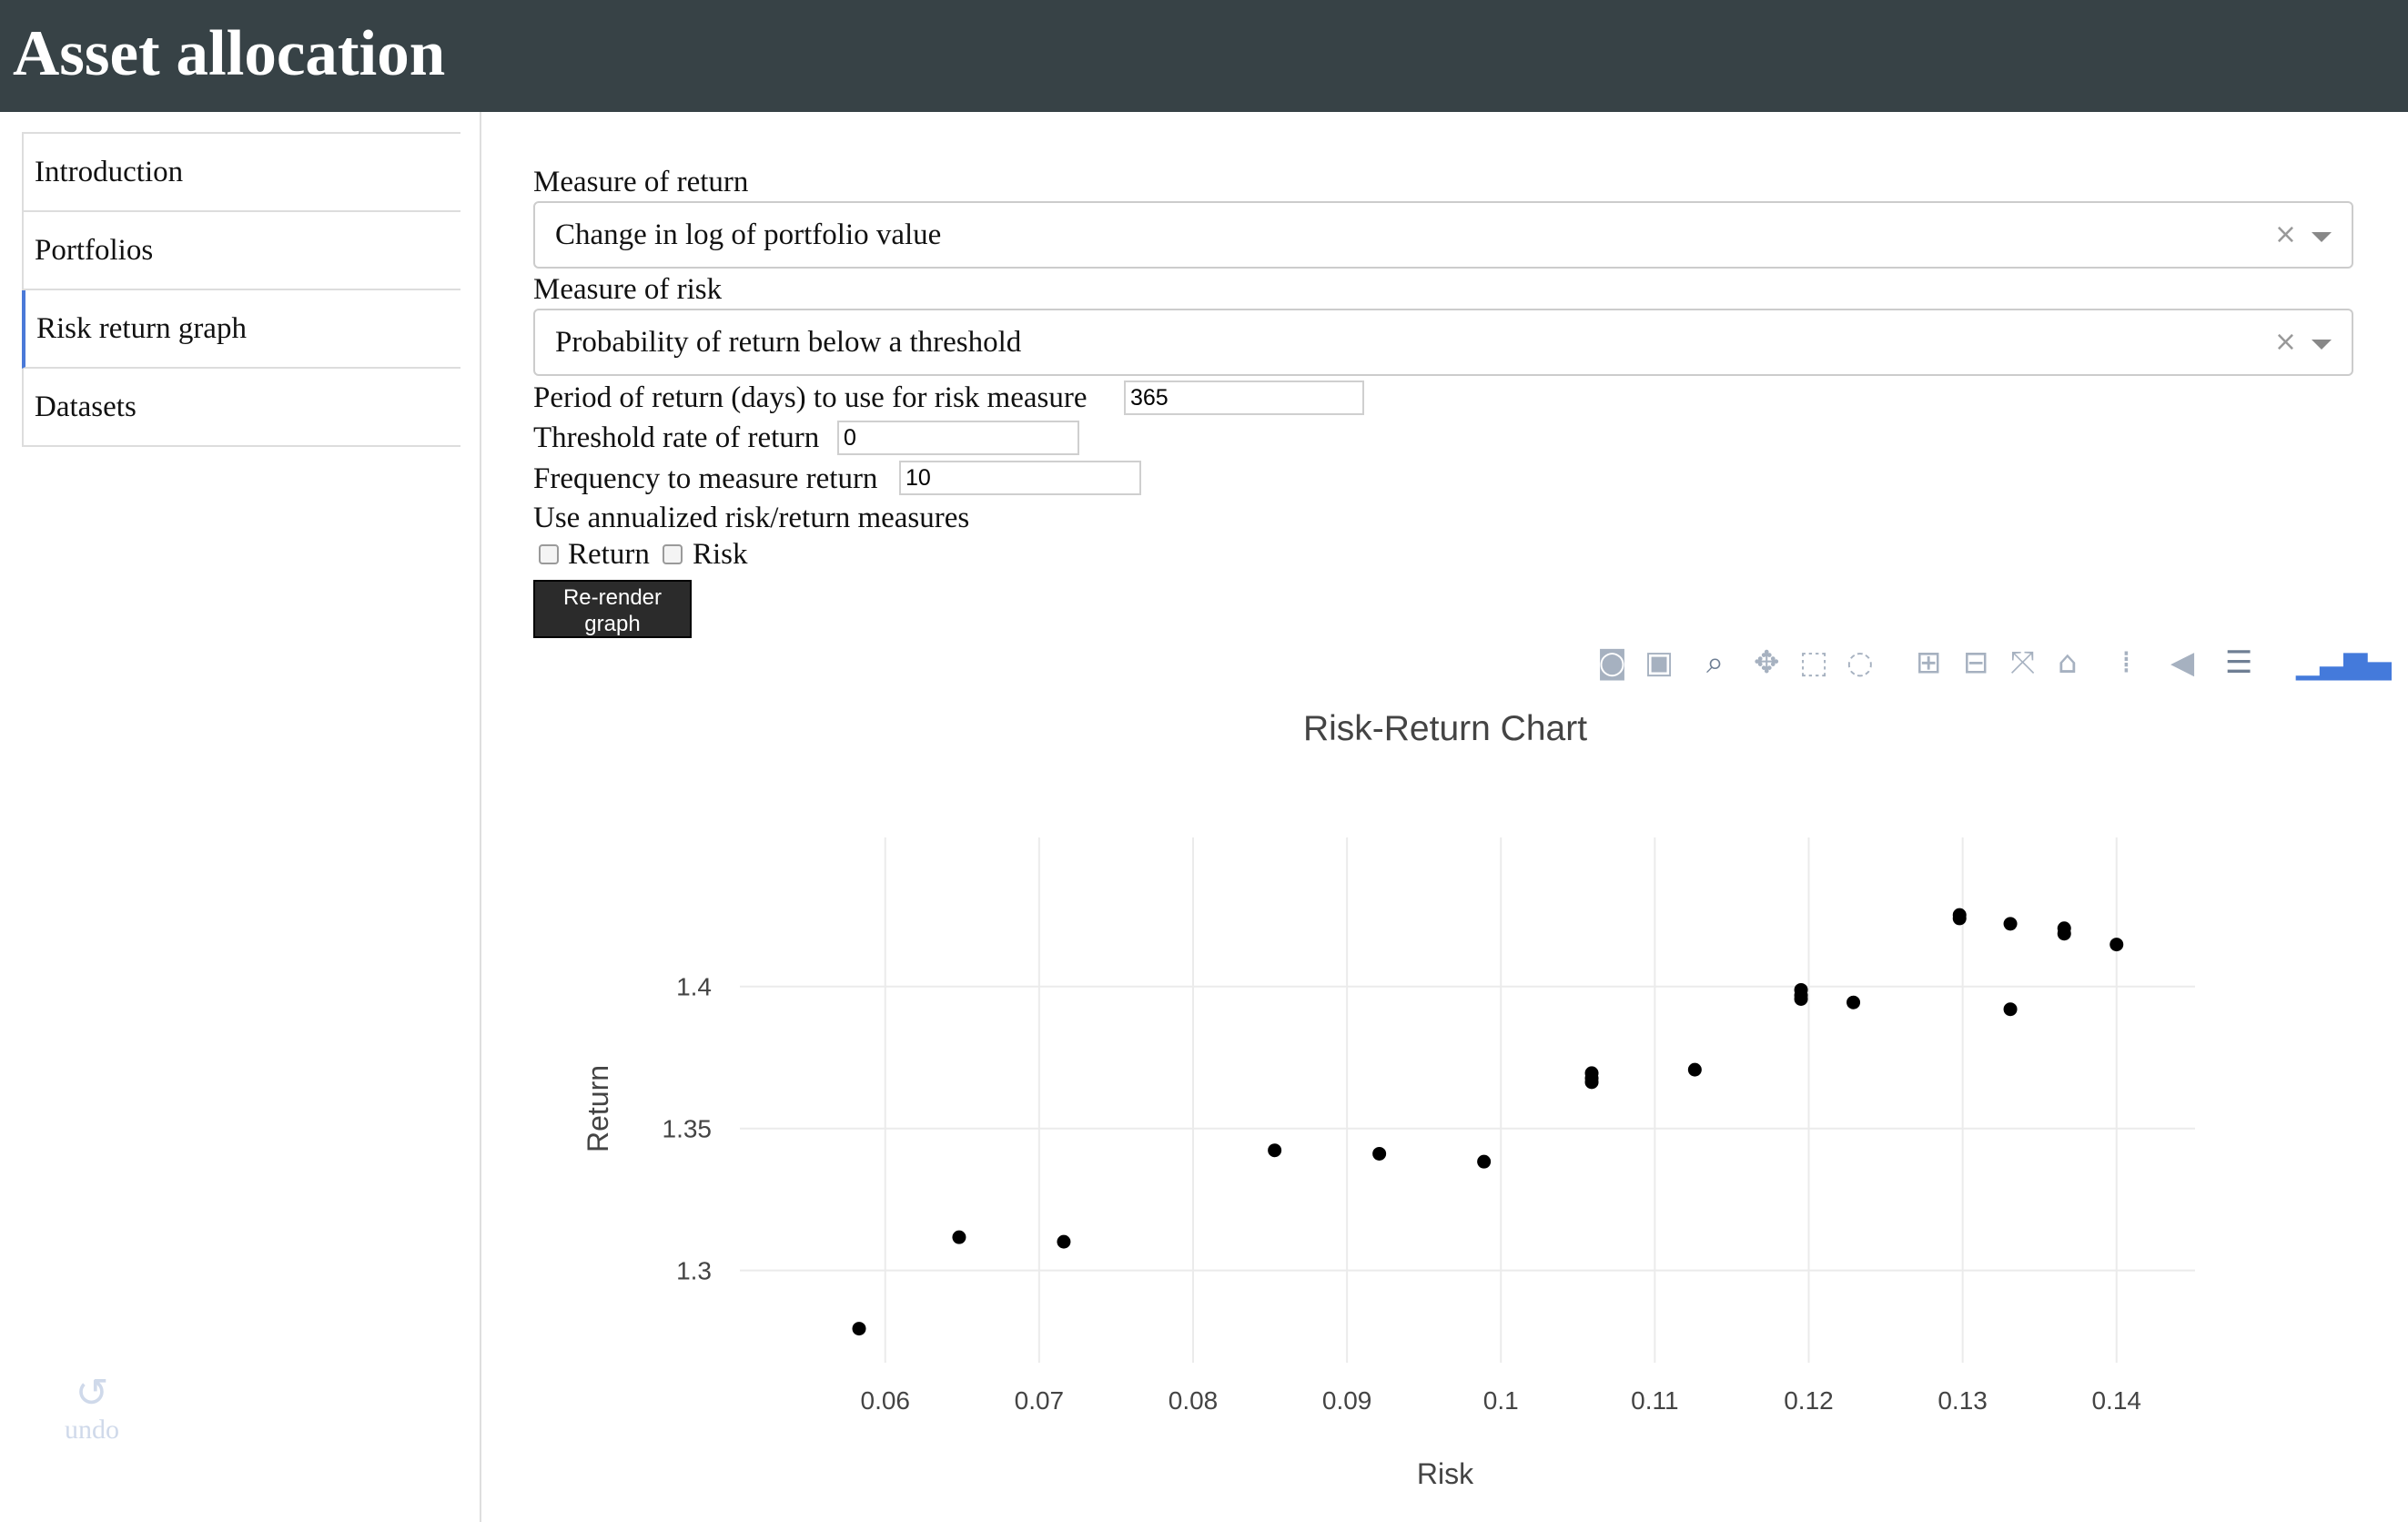  Describe the element at coordinates (241, 173) in the screenshot. I see `sidebar-item-introduction: Introduction` at that location.